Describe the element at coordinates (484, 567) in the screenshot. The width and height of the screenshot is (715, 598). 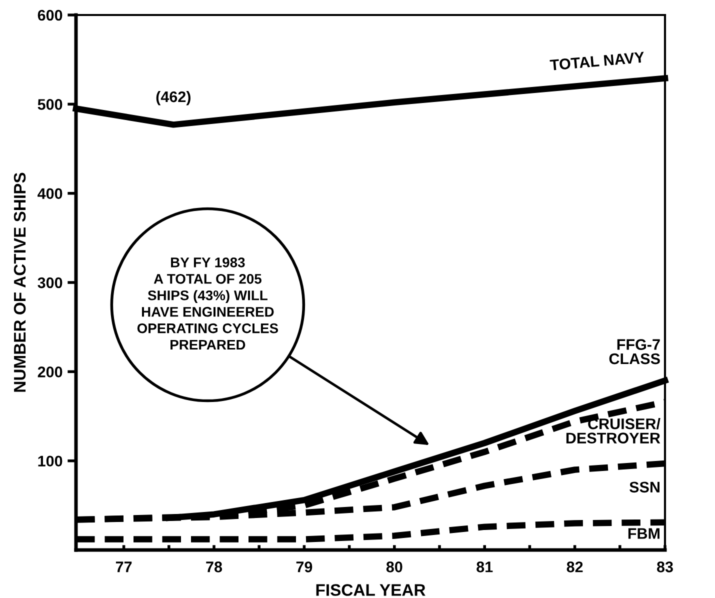
I see `x-tick-label: 81` at that location.